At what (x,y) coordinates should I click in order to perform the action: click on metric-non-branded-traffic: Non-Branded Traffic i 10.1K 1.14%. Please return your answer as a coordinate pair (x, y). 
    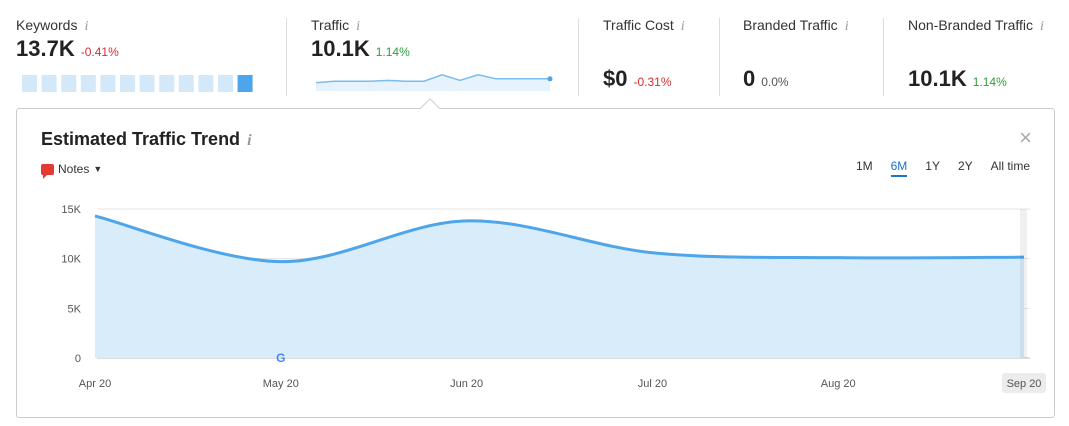
    Looking at the image, I should click on (987, 48).